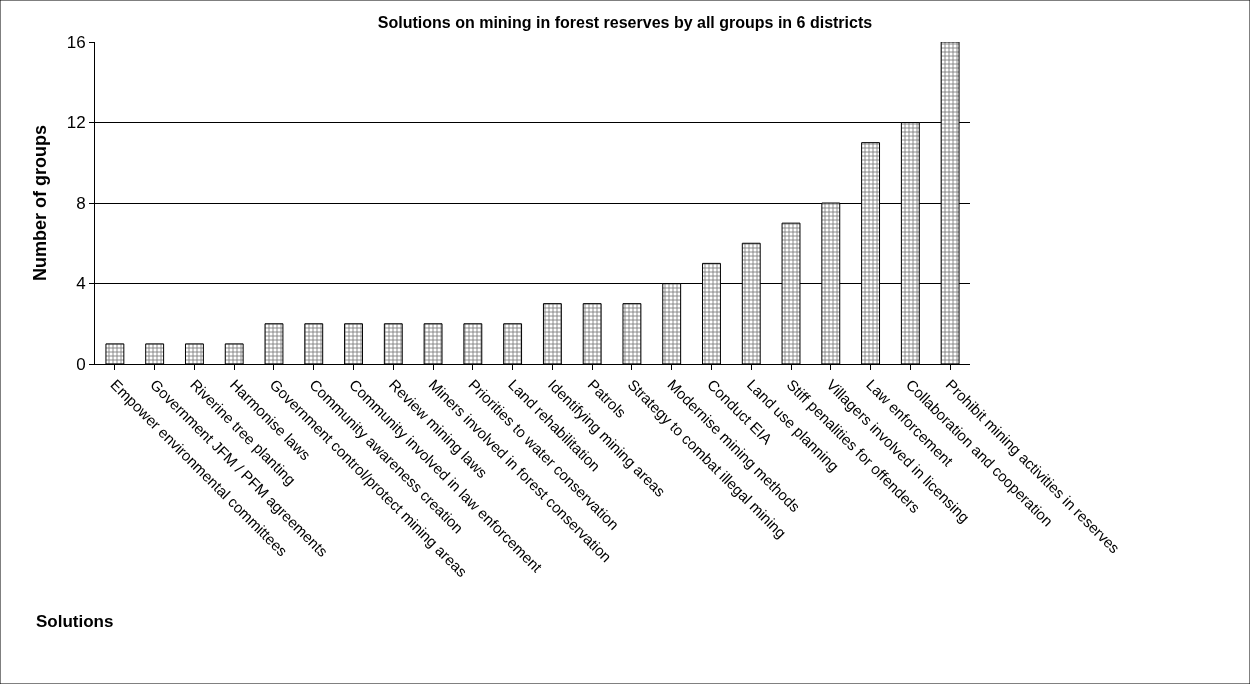  I want to click on x-axis-title: Solutions, so click(75, 621).